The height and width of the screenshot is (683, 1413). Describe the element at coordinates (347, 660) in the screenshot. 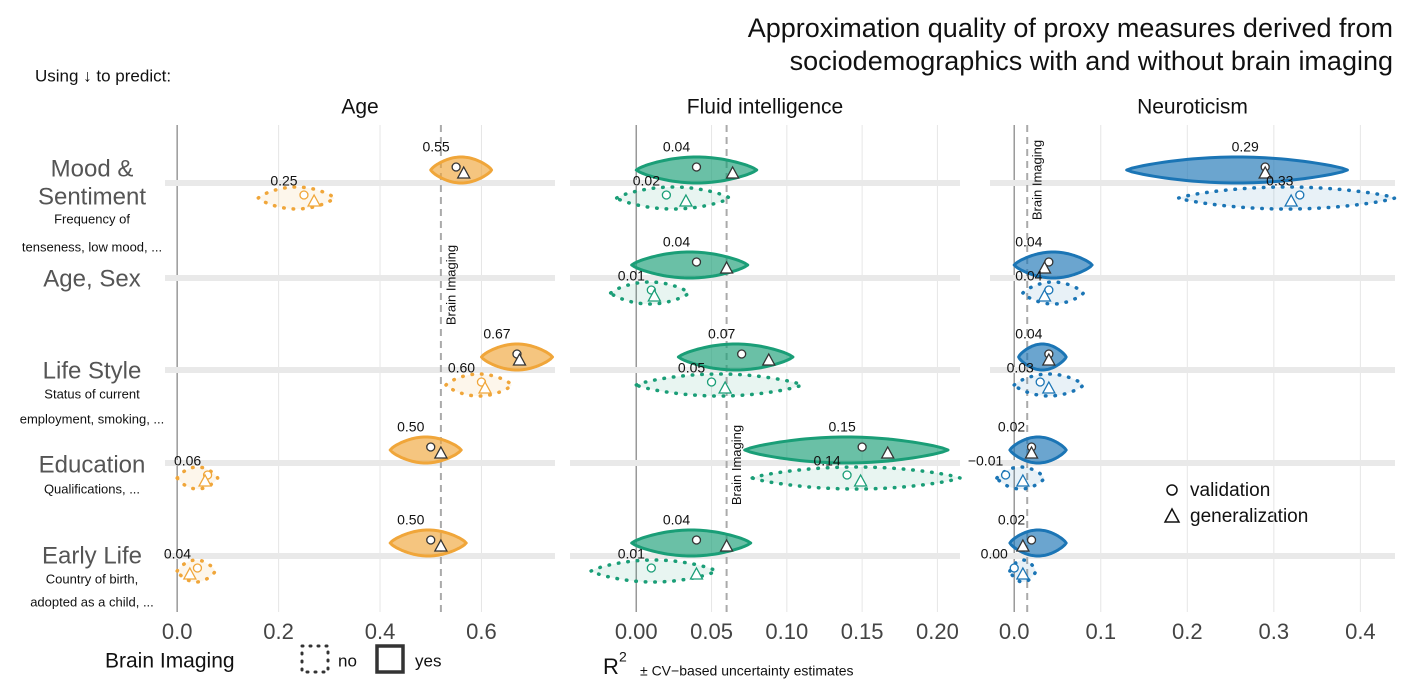

I see `legend-label: no` at that location.